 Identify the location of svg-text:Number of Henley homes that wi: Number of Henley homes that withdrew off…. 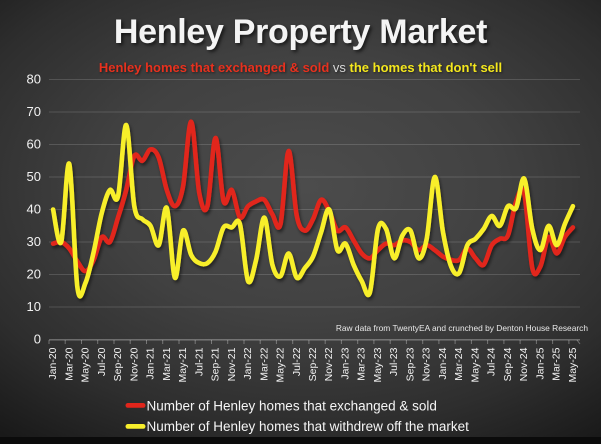
(308, 426).